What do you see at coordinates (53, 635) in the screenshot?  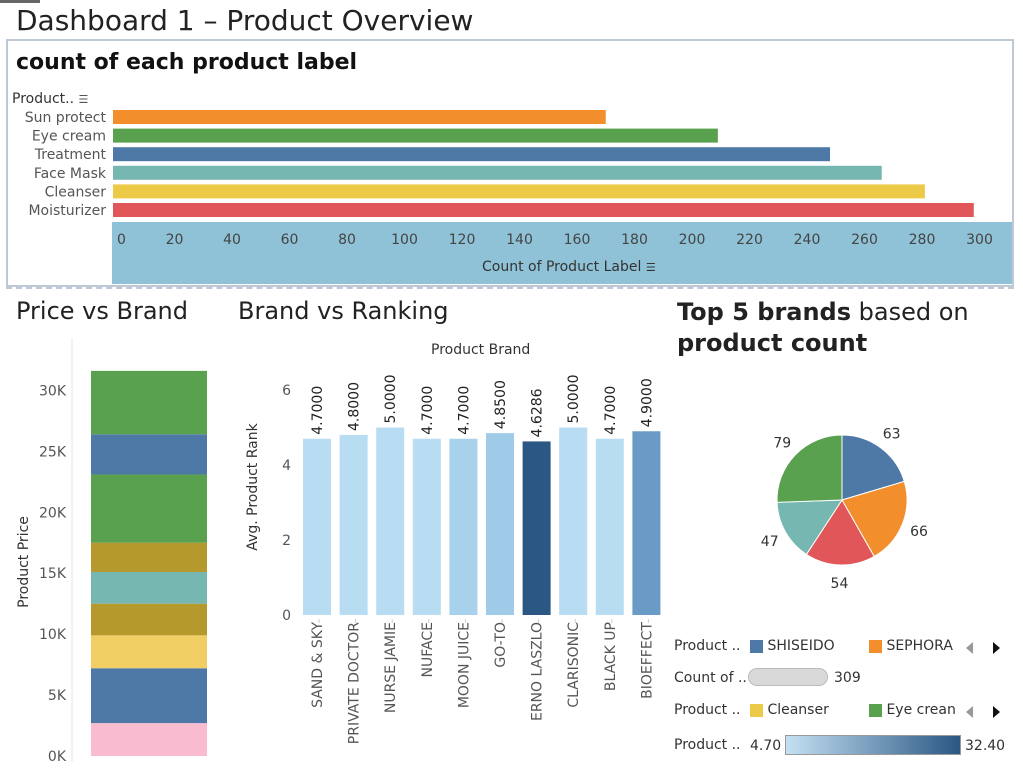 I see `y-tick-label: 10K` at bounding box center [53, 635].